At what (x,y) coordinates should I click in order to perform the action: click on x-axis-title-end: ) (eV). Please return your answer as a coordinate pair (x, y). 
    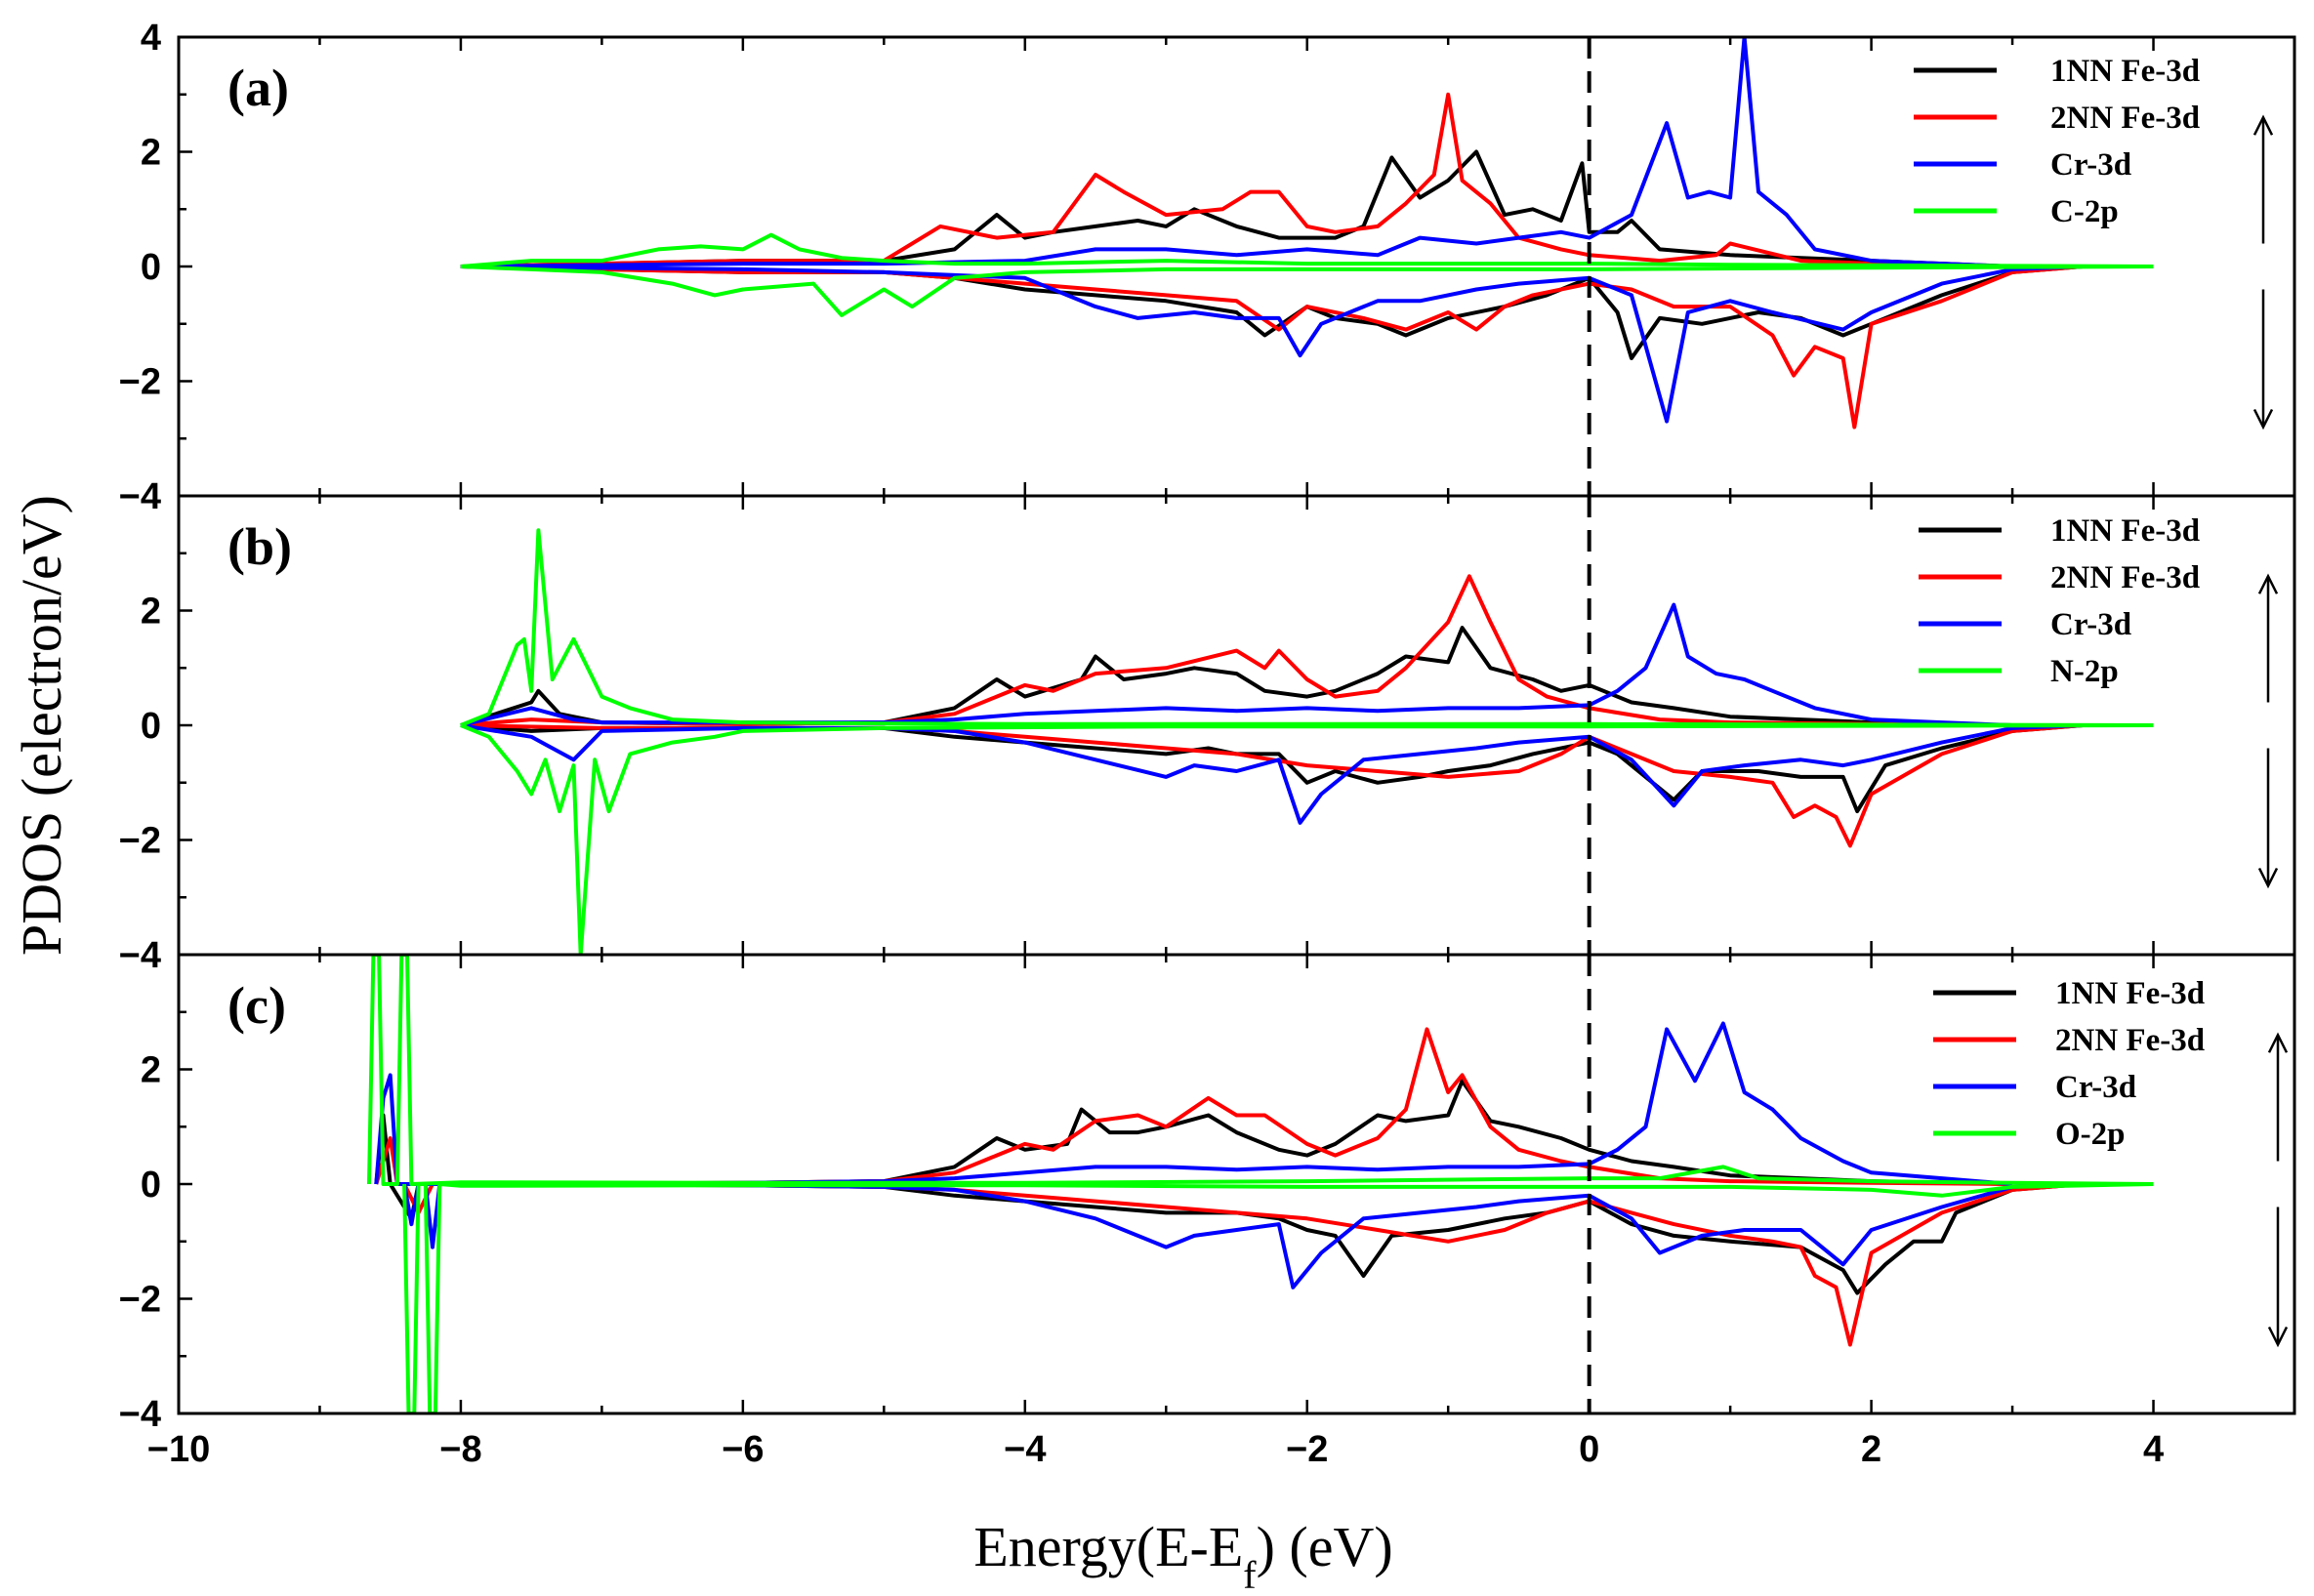
    Looking at the image, I should click on (1325, 1546).